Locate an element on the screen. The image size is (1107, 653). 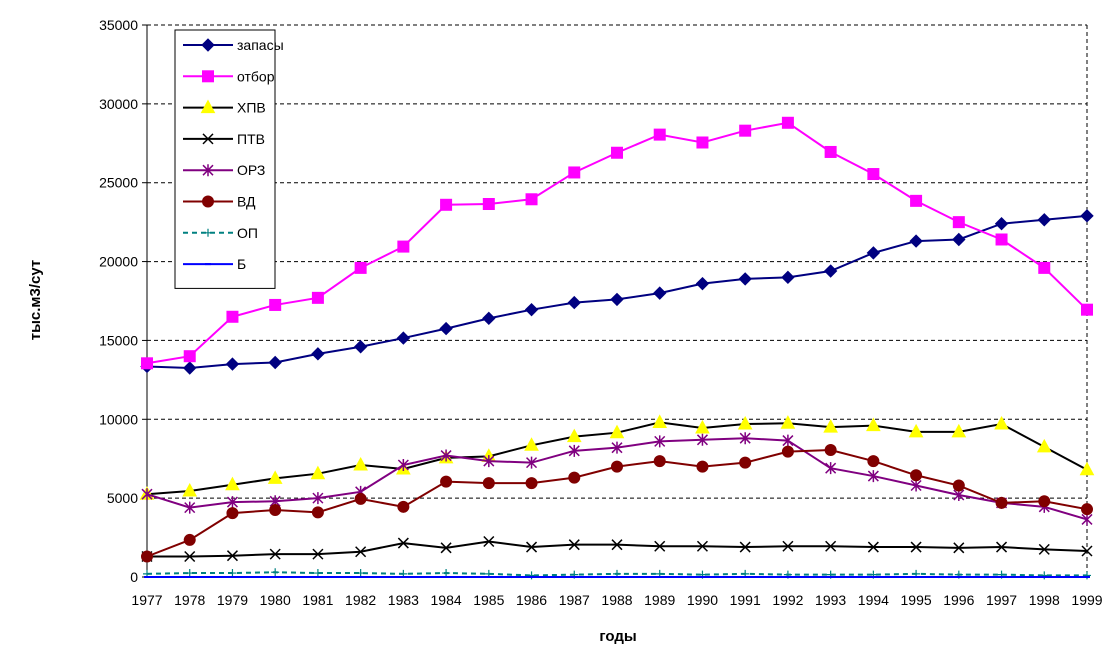
y-tick-label: 20000 is located at coordinates (118, 262).